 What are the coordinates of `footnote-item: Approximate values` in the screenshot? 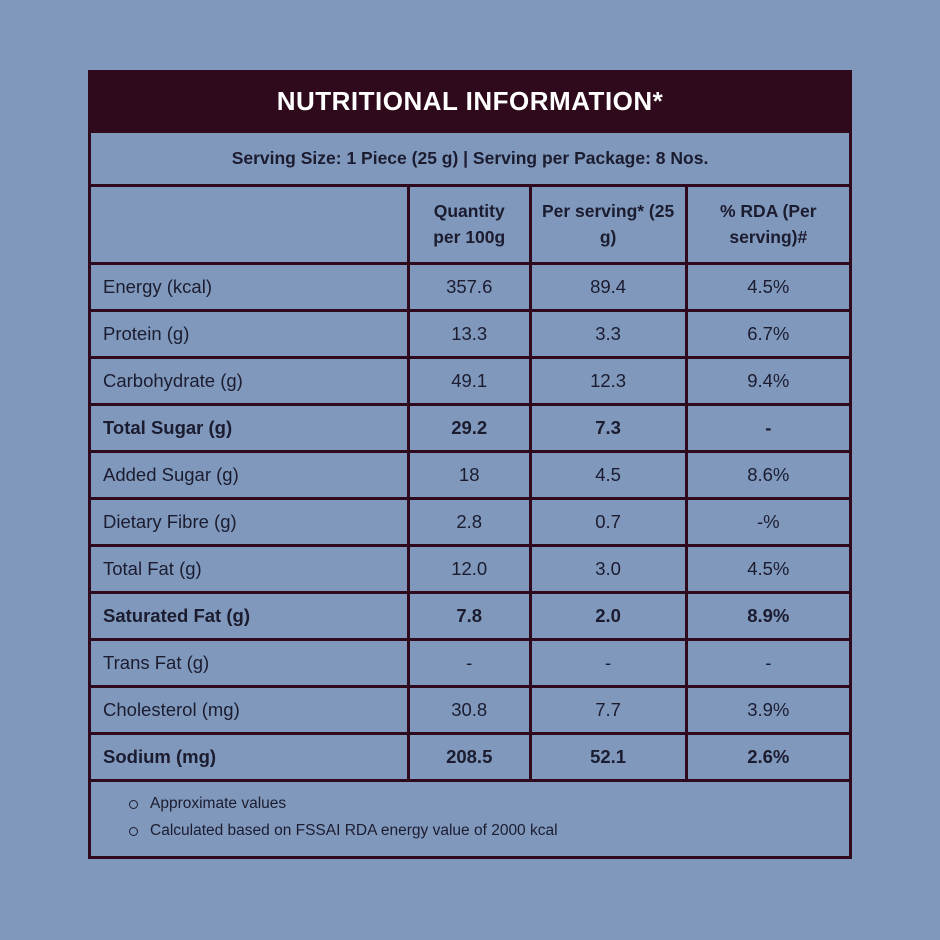 It's located at (481, 804).